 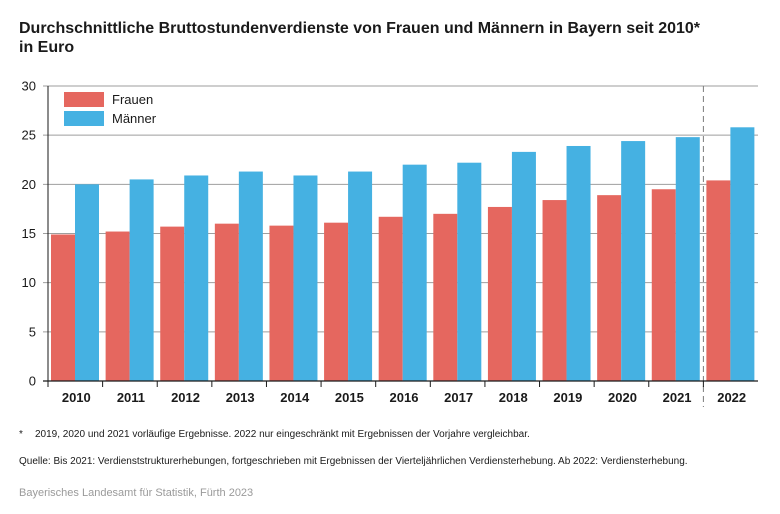 I want to click on x-tick-label: 2014, so click(x=295, y=397).